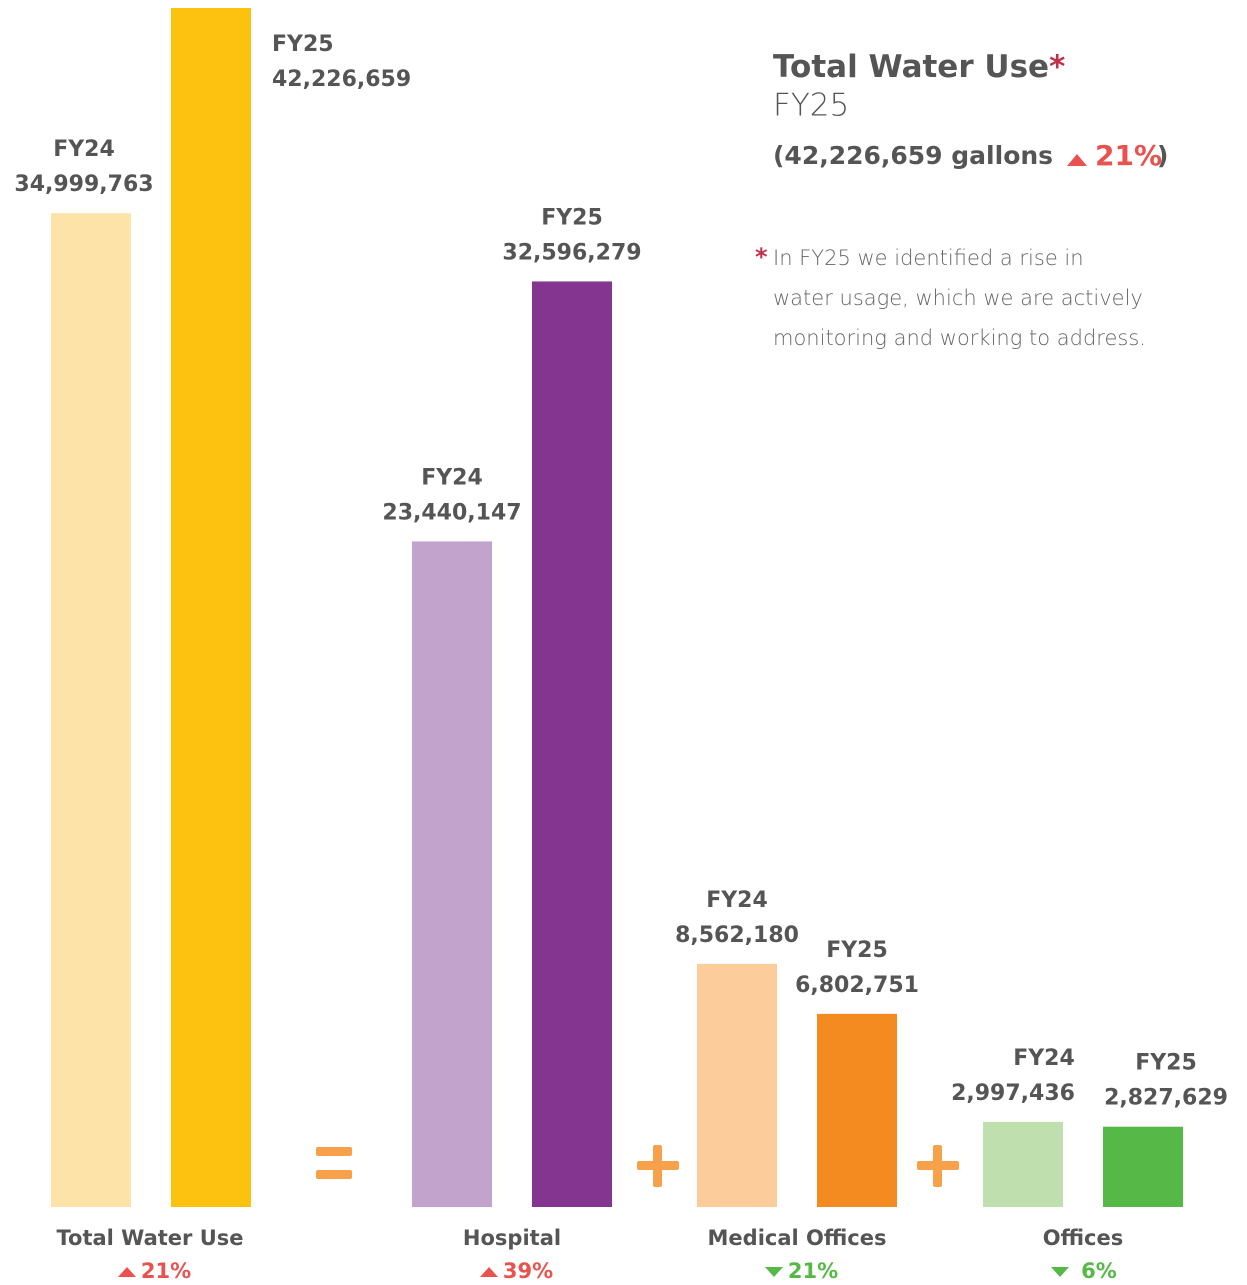 This screenshot has height=1285, width=1247. I want to click on note-line: water usage, which we are actively, so click(958, 298).